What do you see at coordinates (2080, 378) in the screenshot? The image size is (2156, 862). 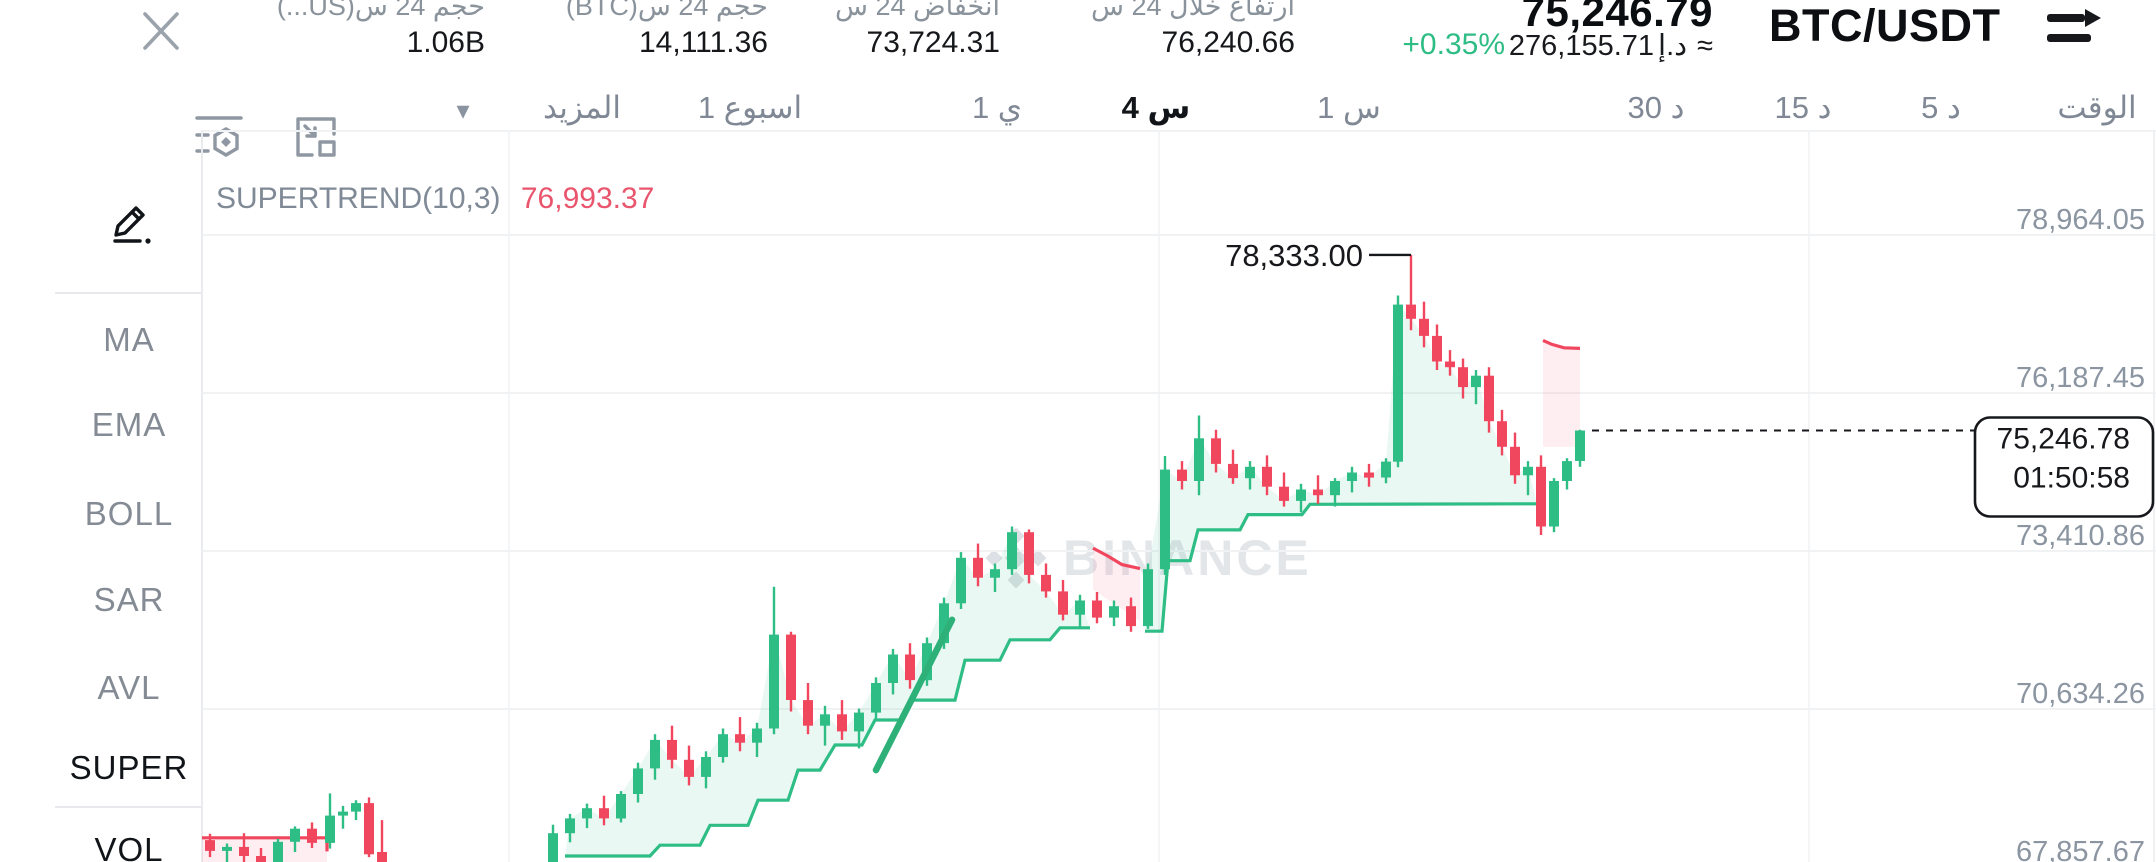 I see `price-axis-label: 76,187.45` at bounding box center [2080, 378].